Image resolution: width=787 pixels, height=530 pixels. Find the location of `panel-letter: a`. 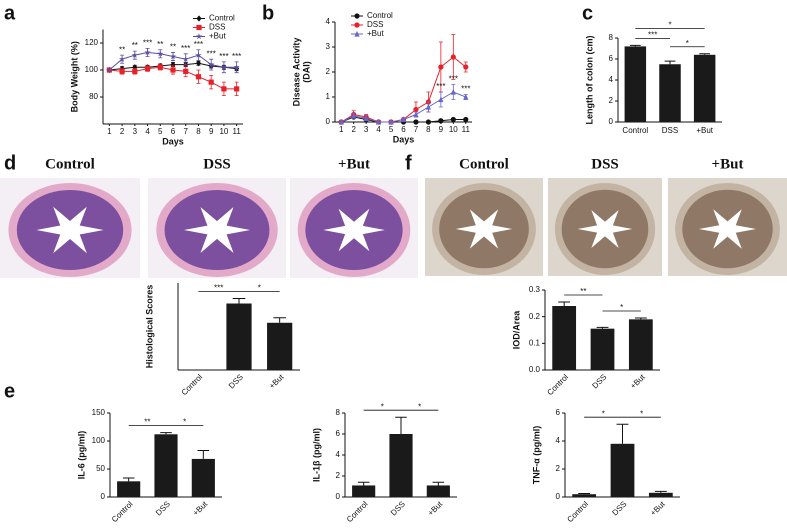

panel-letter: a is located at coordinates (10, 13).